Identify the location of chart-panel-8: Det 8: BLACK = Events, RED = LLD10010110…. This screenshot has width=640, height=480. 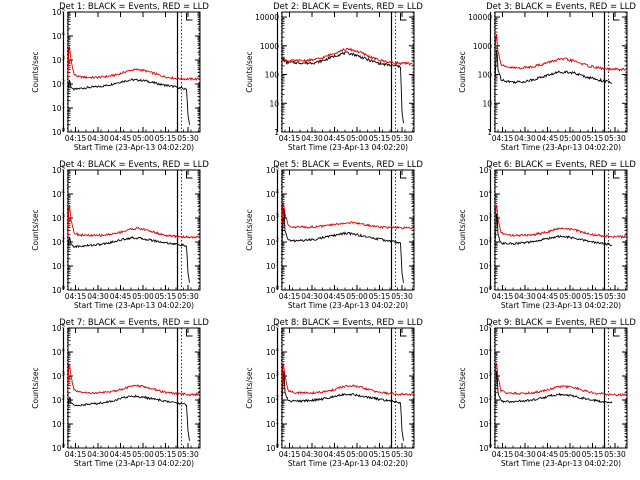
(334, 393).